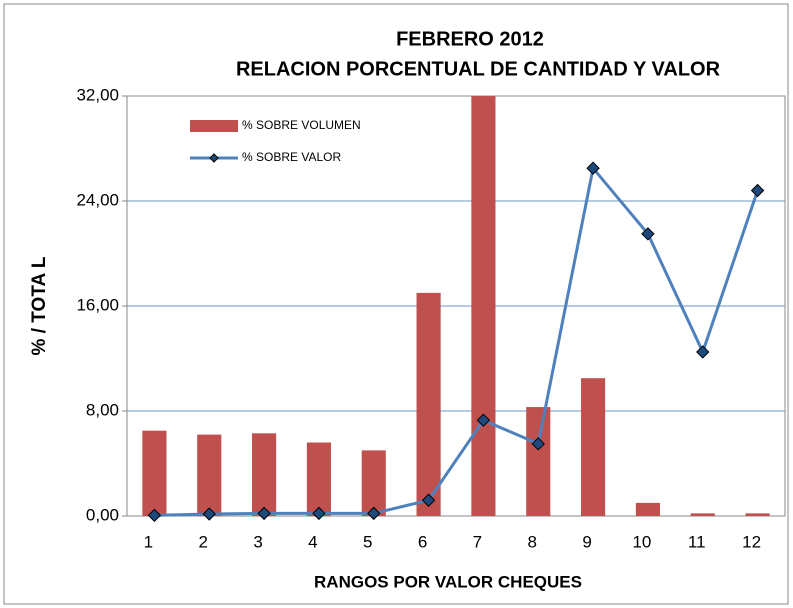 This screenshot has height=608, width=793. What do you see at coordinates (478, 69) in the screenshot?
I see `chart-subtitle: RELACION PORCENTUAL DE CANTIDAD Y VALOR` at bounding box center [478, 69].